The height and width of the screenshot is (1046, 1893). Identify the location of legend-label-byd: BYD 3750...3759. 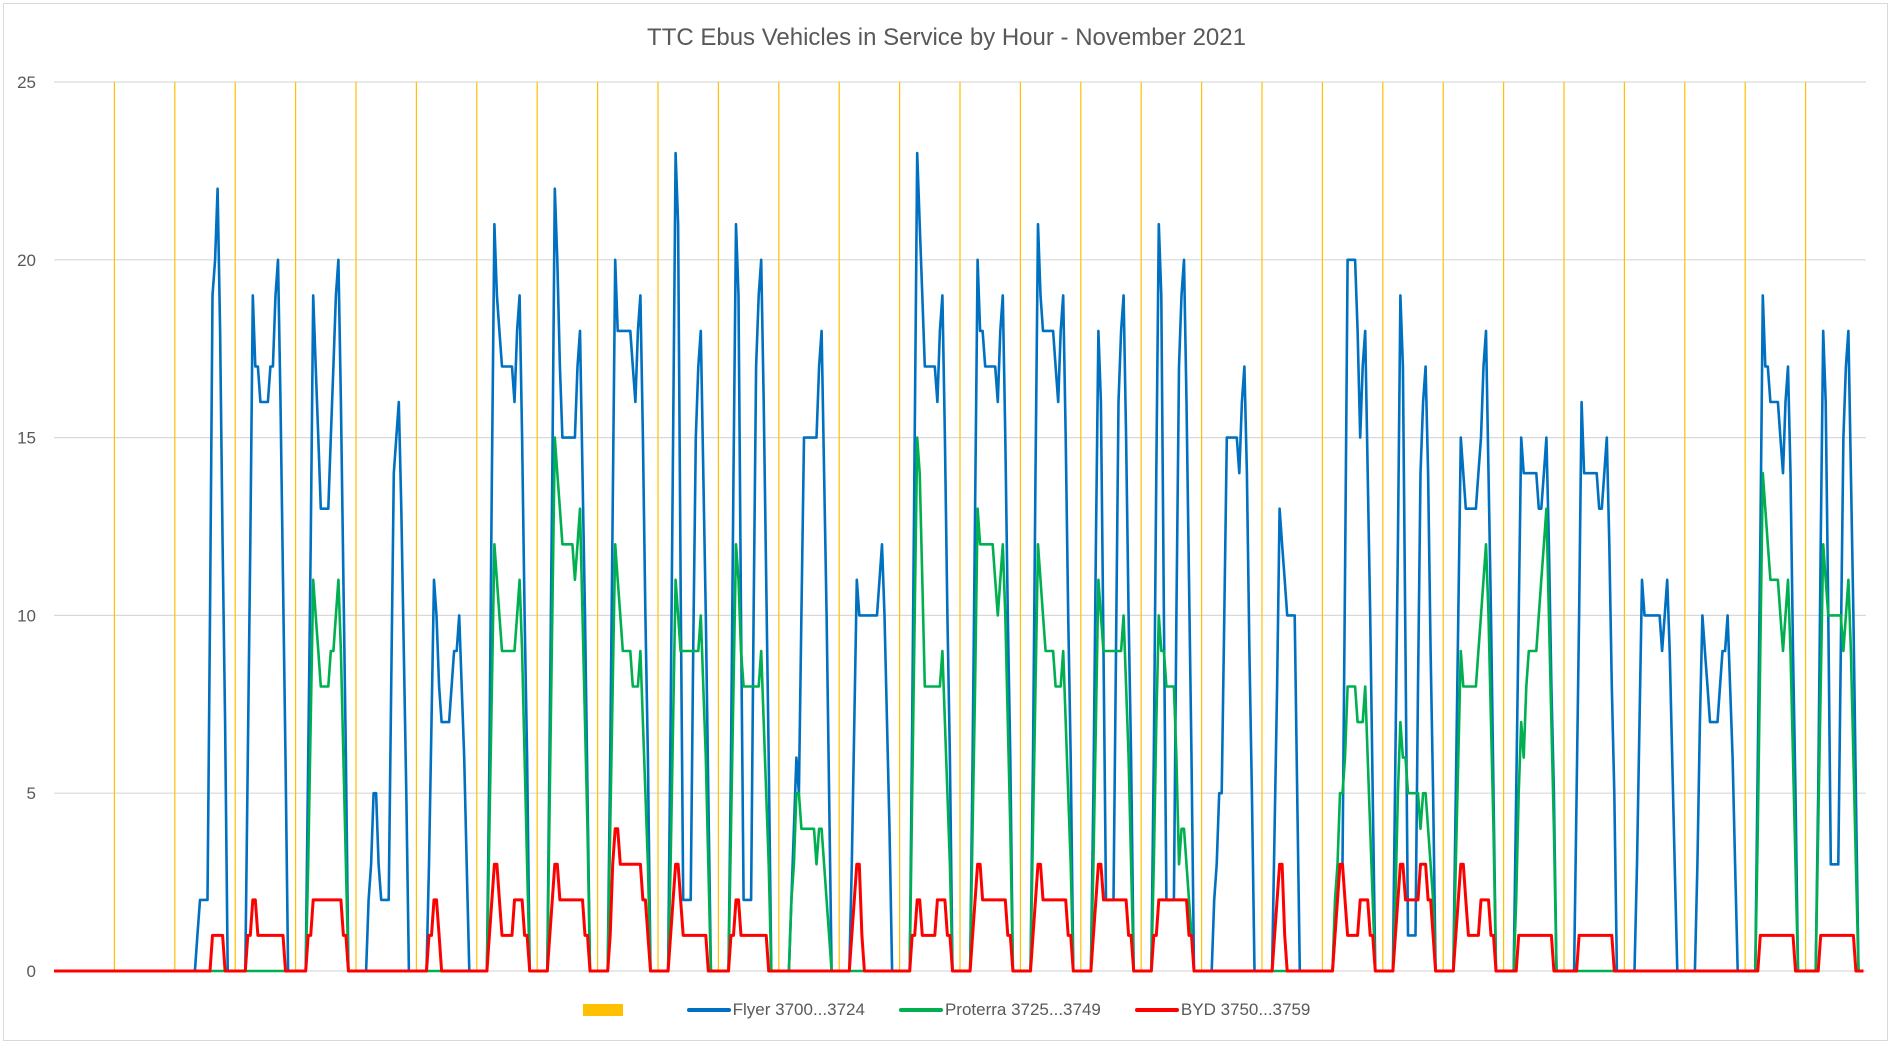
(1245, 1009).